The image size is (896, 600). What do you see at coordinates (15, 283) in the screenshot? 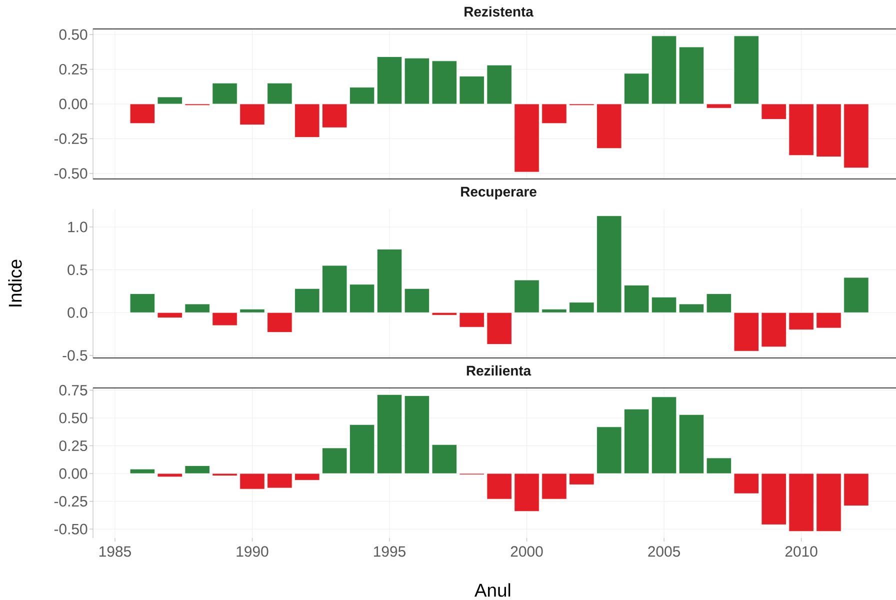
I see `y-axis-title: Indice` at bounding box center [15, 283].